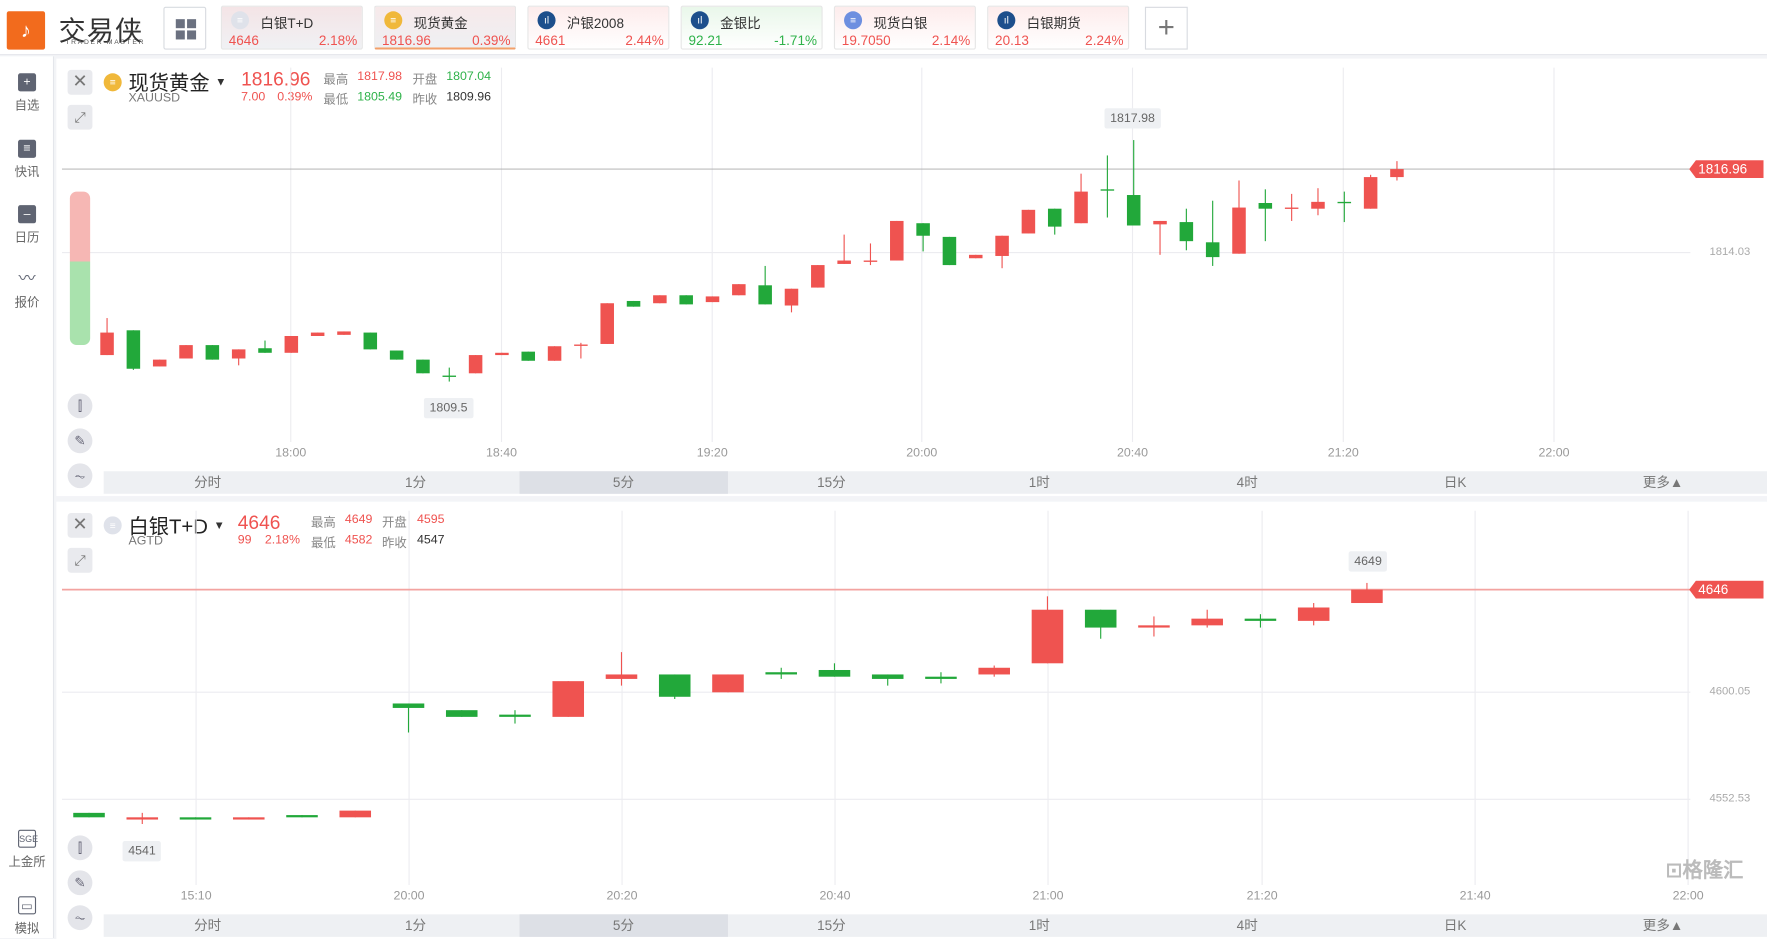 This screenshot has width=1767, height=939. What do you see at coordinates (323, 523) in the screenshot?
I see `high-label: 最高` at bounding box center [323, 523].